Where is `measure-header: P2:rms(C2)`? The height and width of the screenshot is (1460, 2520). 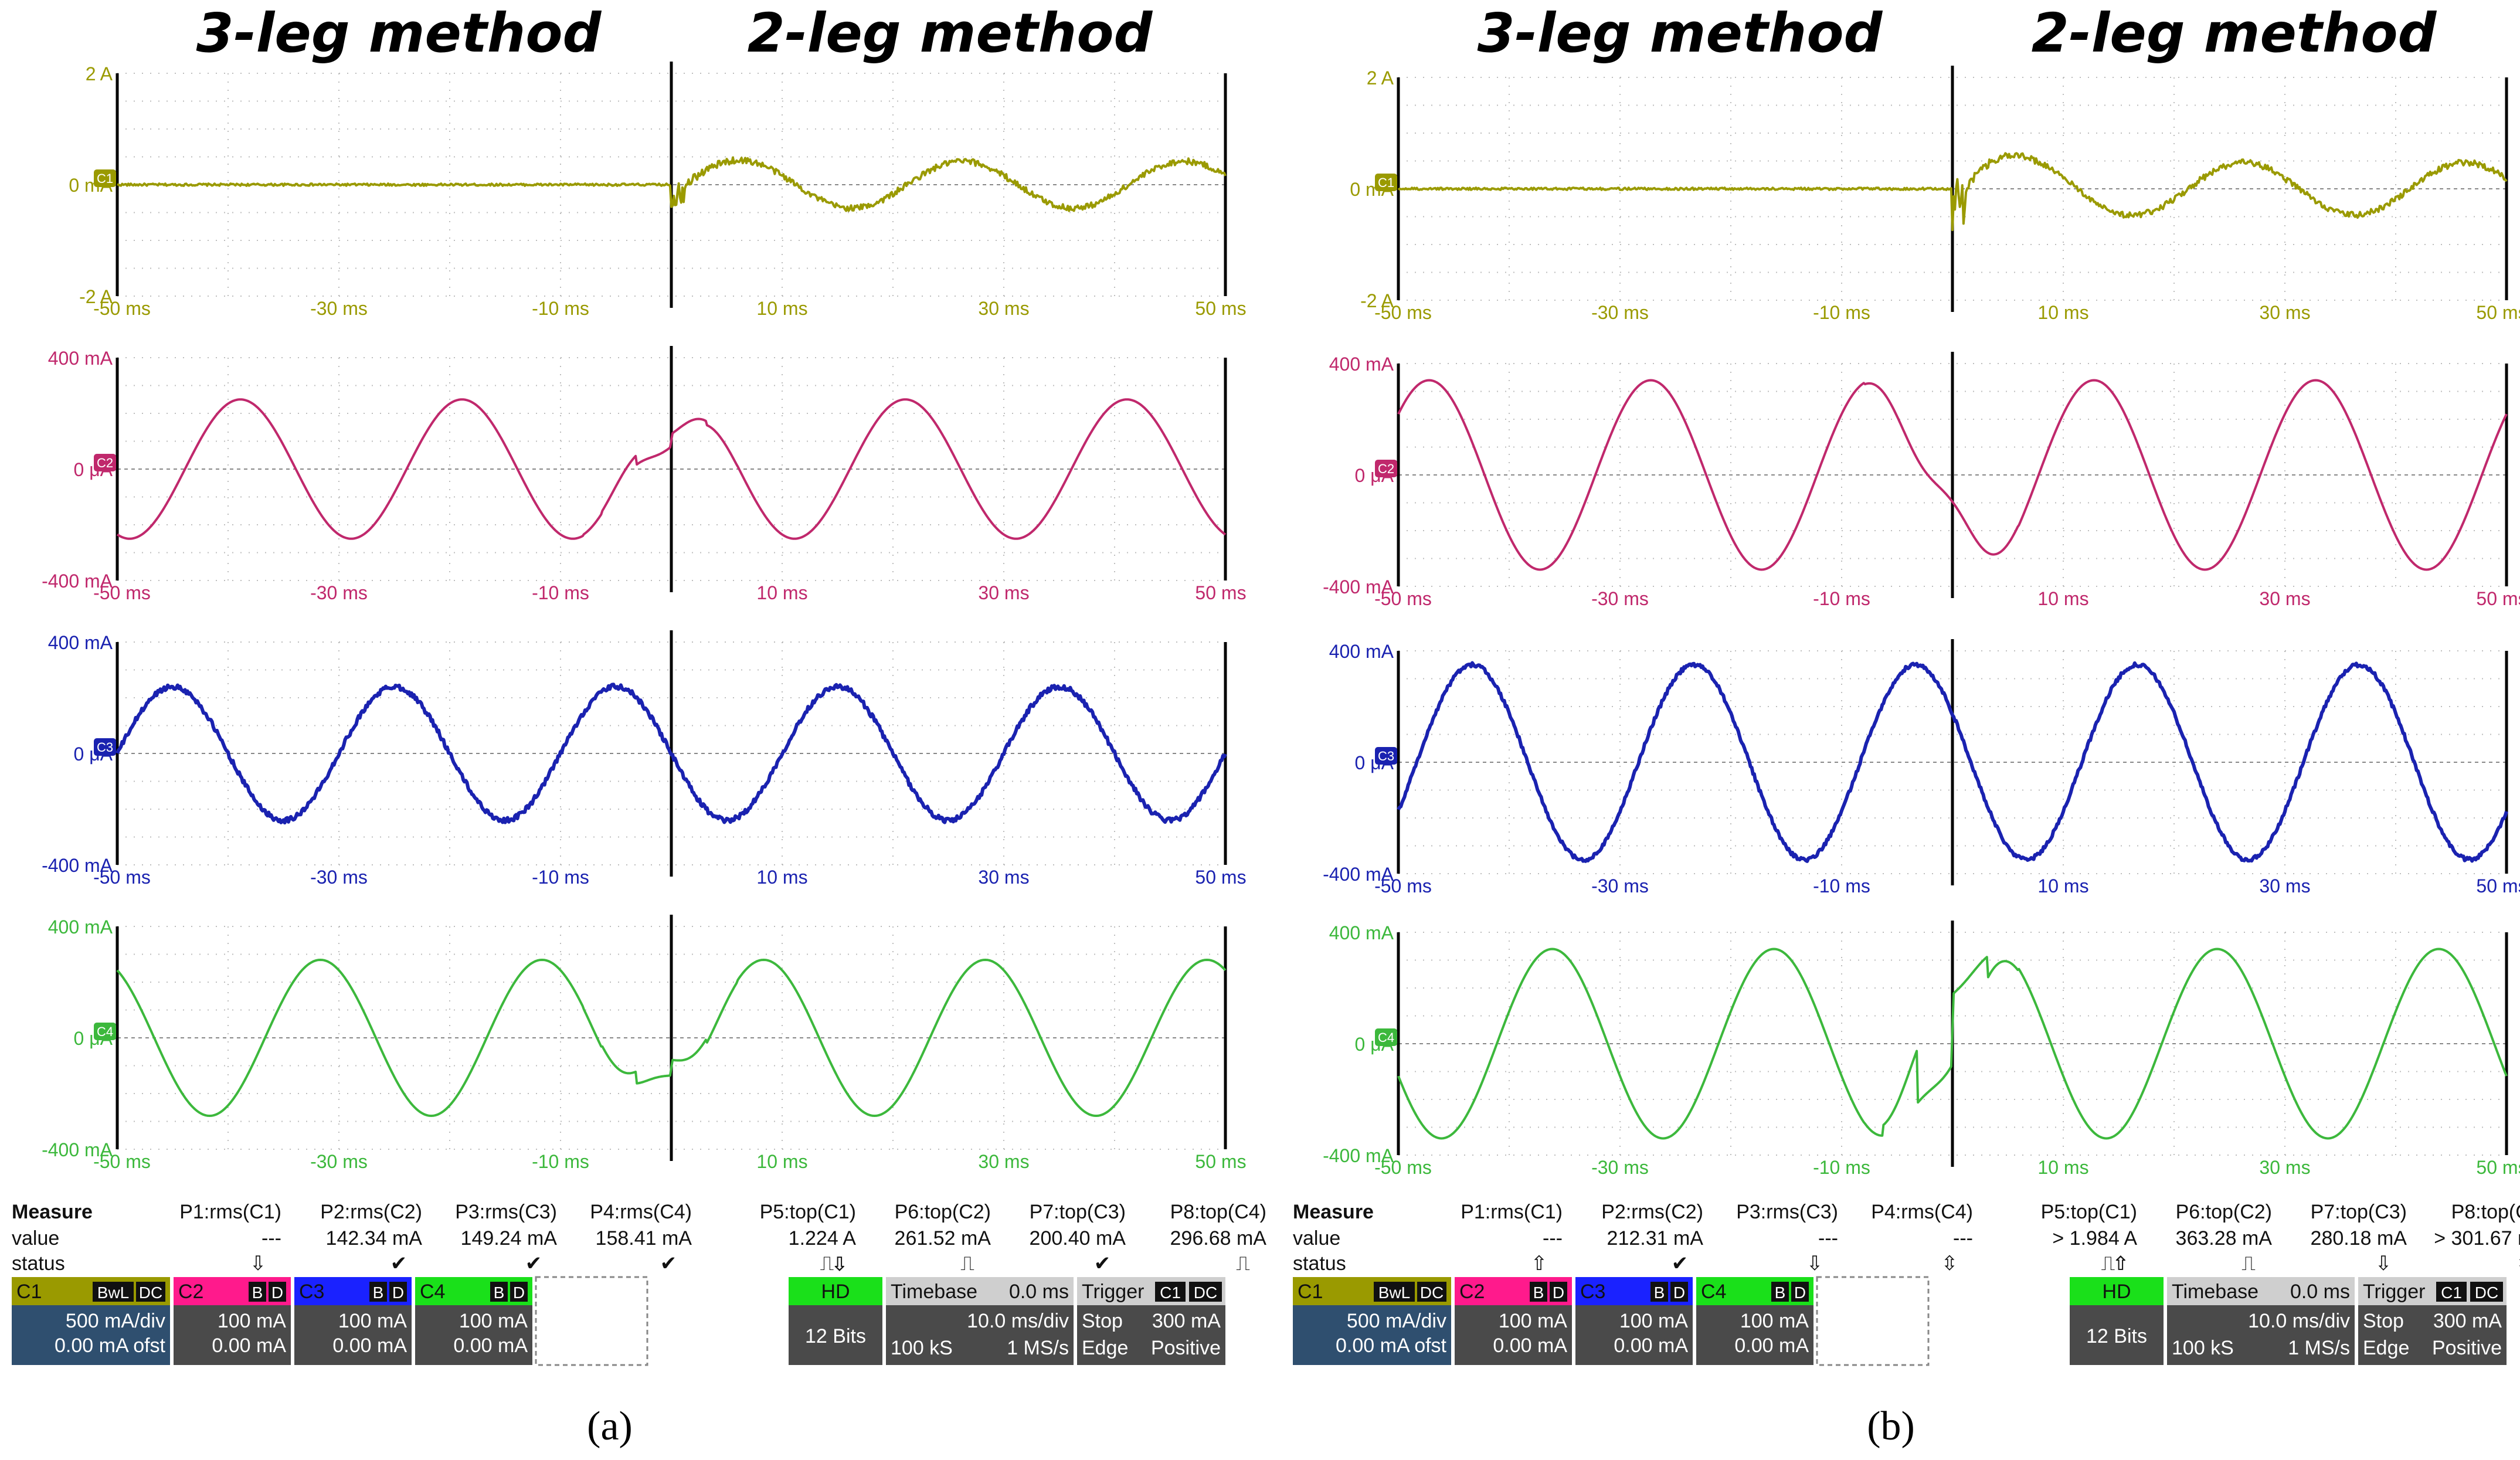 measure-header: P2:rms(C2) is located at coordinates (1652, 1212).